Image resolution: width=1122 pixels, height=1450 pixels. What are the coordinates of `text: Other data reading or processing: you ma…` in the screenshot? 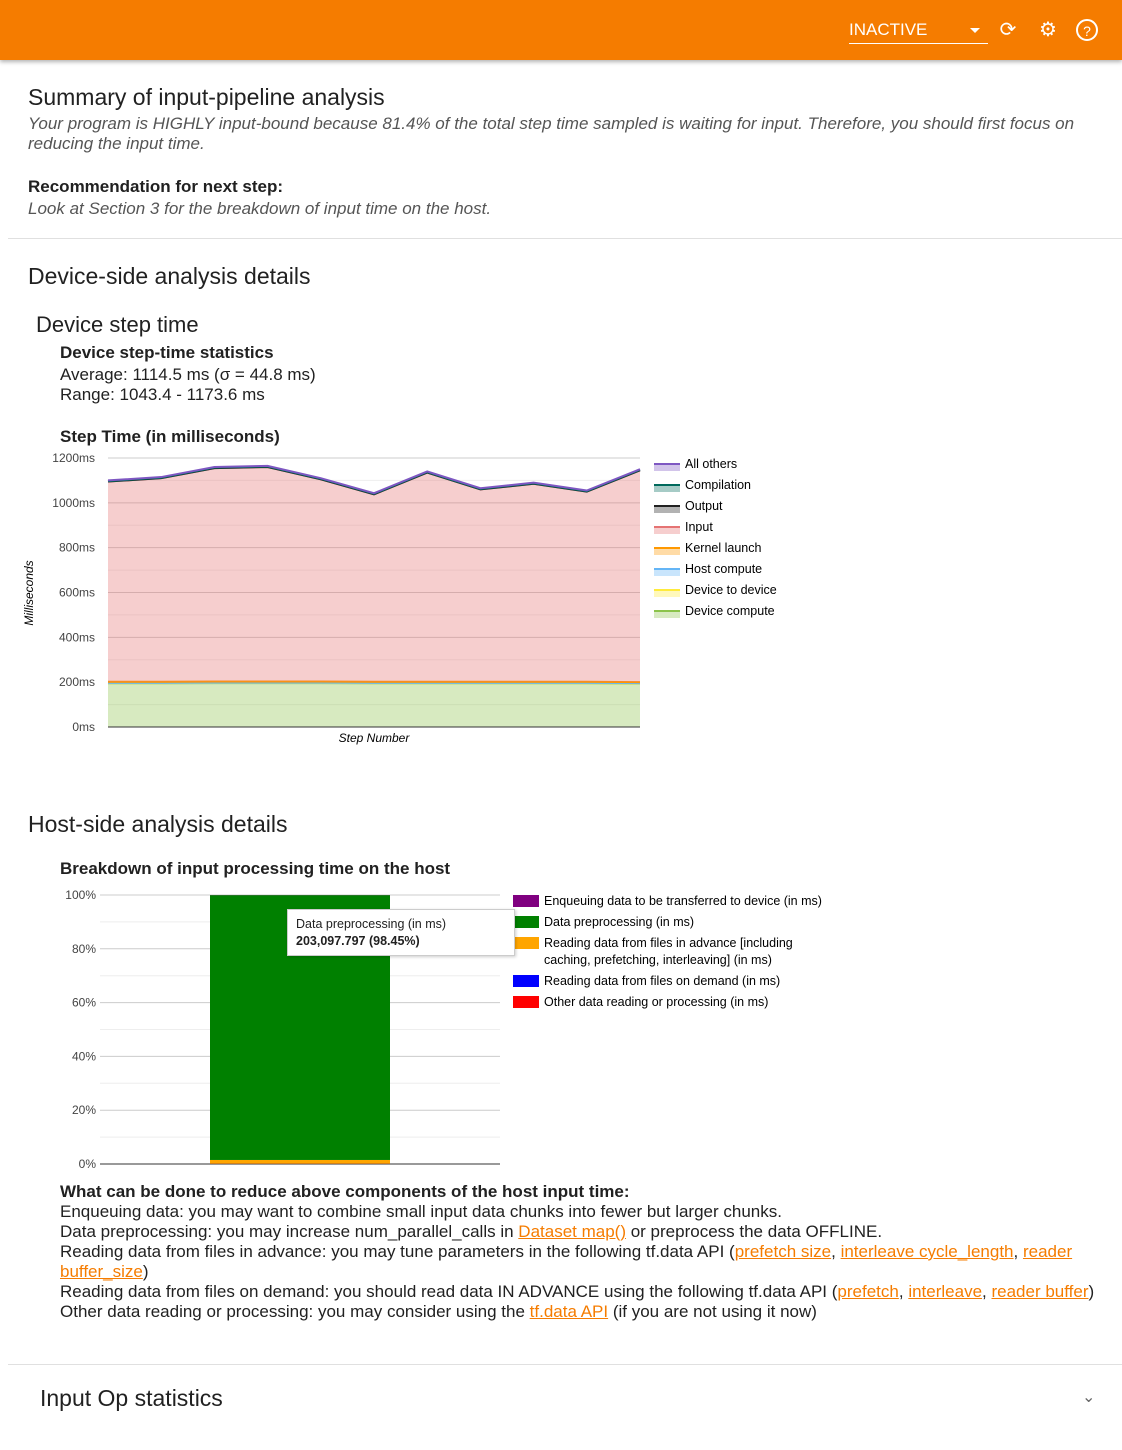 It's located at (295, 1311).